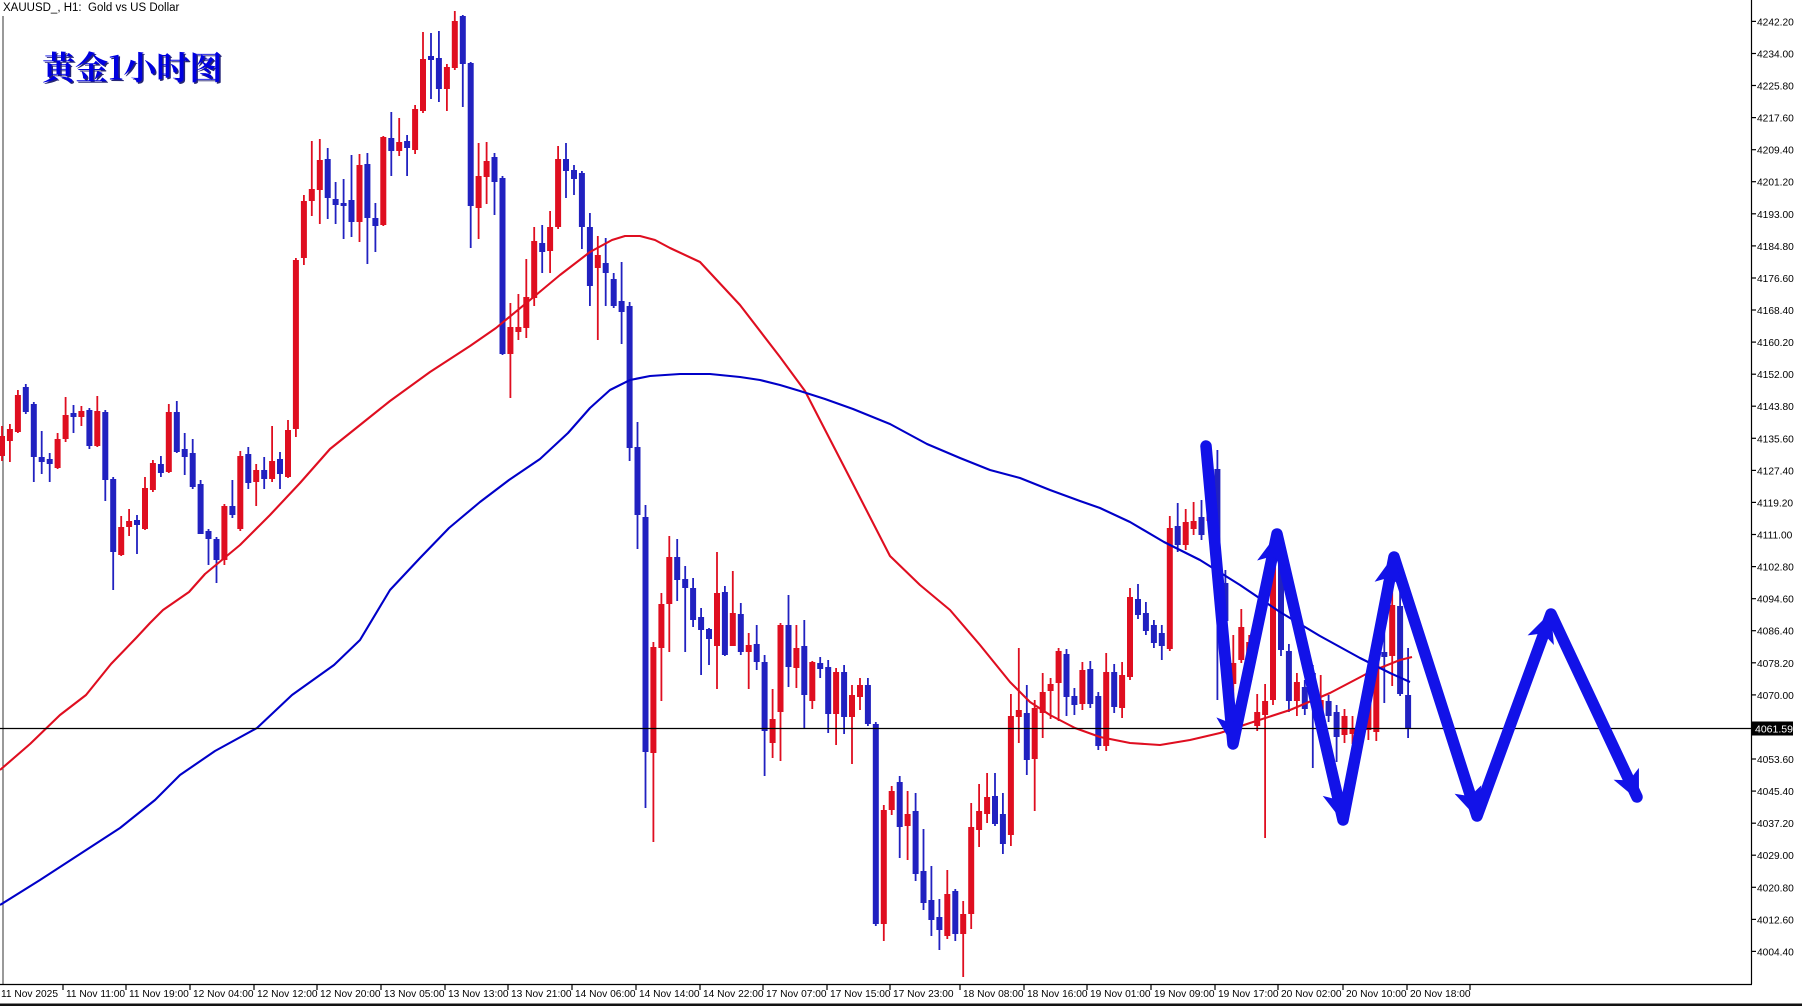  What do you see at coordinates (1775, 119) in the screenshot?
I see `svg-text: 4217.60` at bounding box center [1775, 119].